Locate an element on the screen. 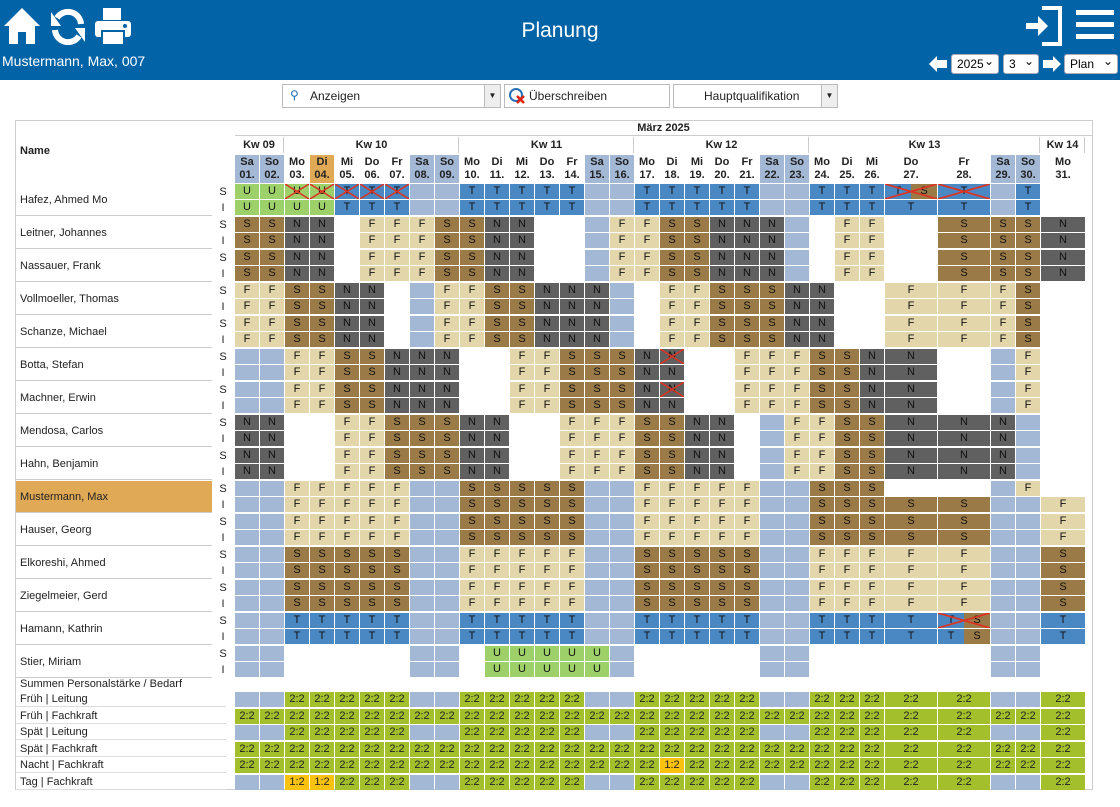  employee-name: Vollmoeller, Thomas is located at coordinates (114, 299).